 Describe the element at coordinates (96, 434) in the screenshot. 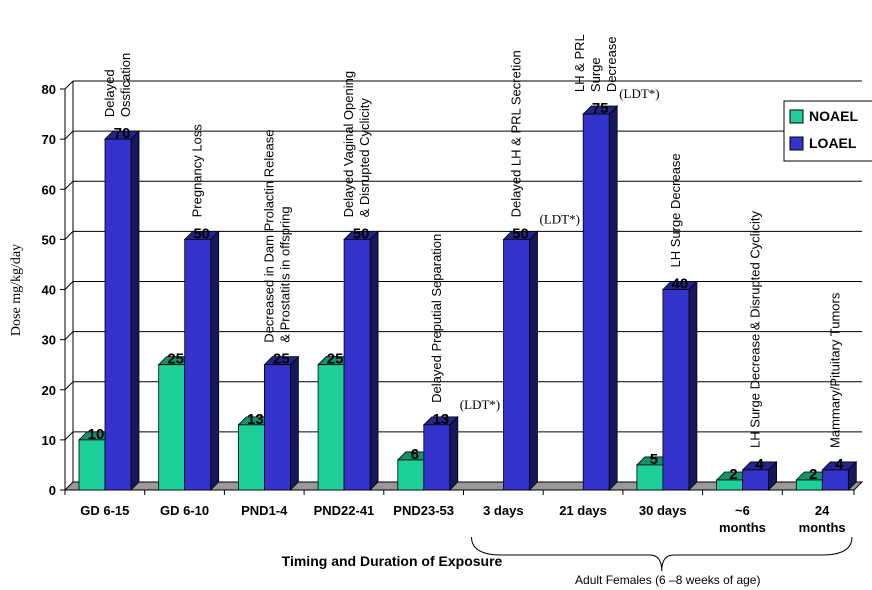

I see `data-label: 10` at that location.